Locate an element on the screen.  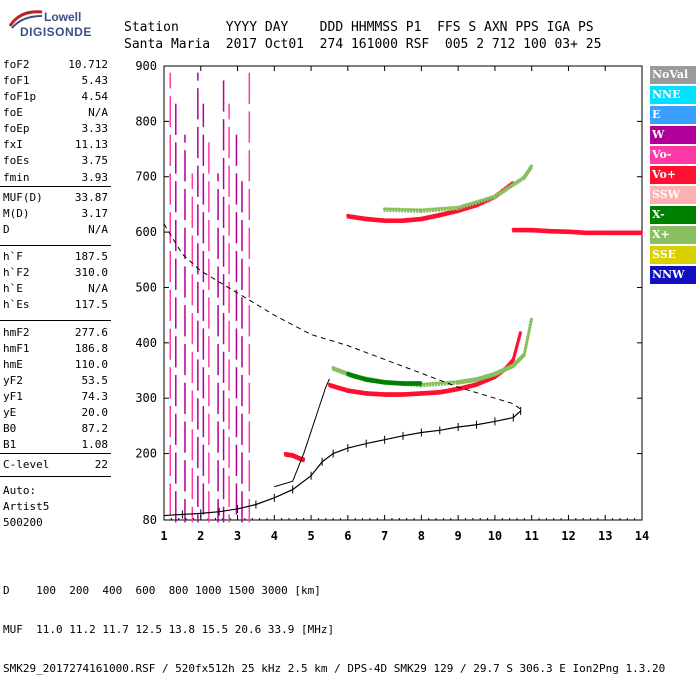
param-label: h`F2 is located at coordinates (16, 272).